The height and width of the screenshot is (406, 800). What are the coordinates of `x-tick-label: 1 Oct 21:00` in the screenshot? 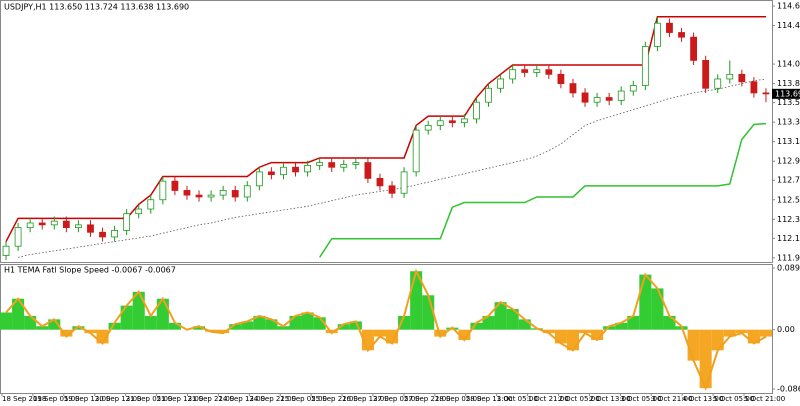 It's located at (548, 399).